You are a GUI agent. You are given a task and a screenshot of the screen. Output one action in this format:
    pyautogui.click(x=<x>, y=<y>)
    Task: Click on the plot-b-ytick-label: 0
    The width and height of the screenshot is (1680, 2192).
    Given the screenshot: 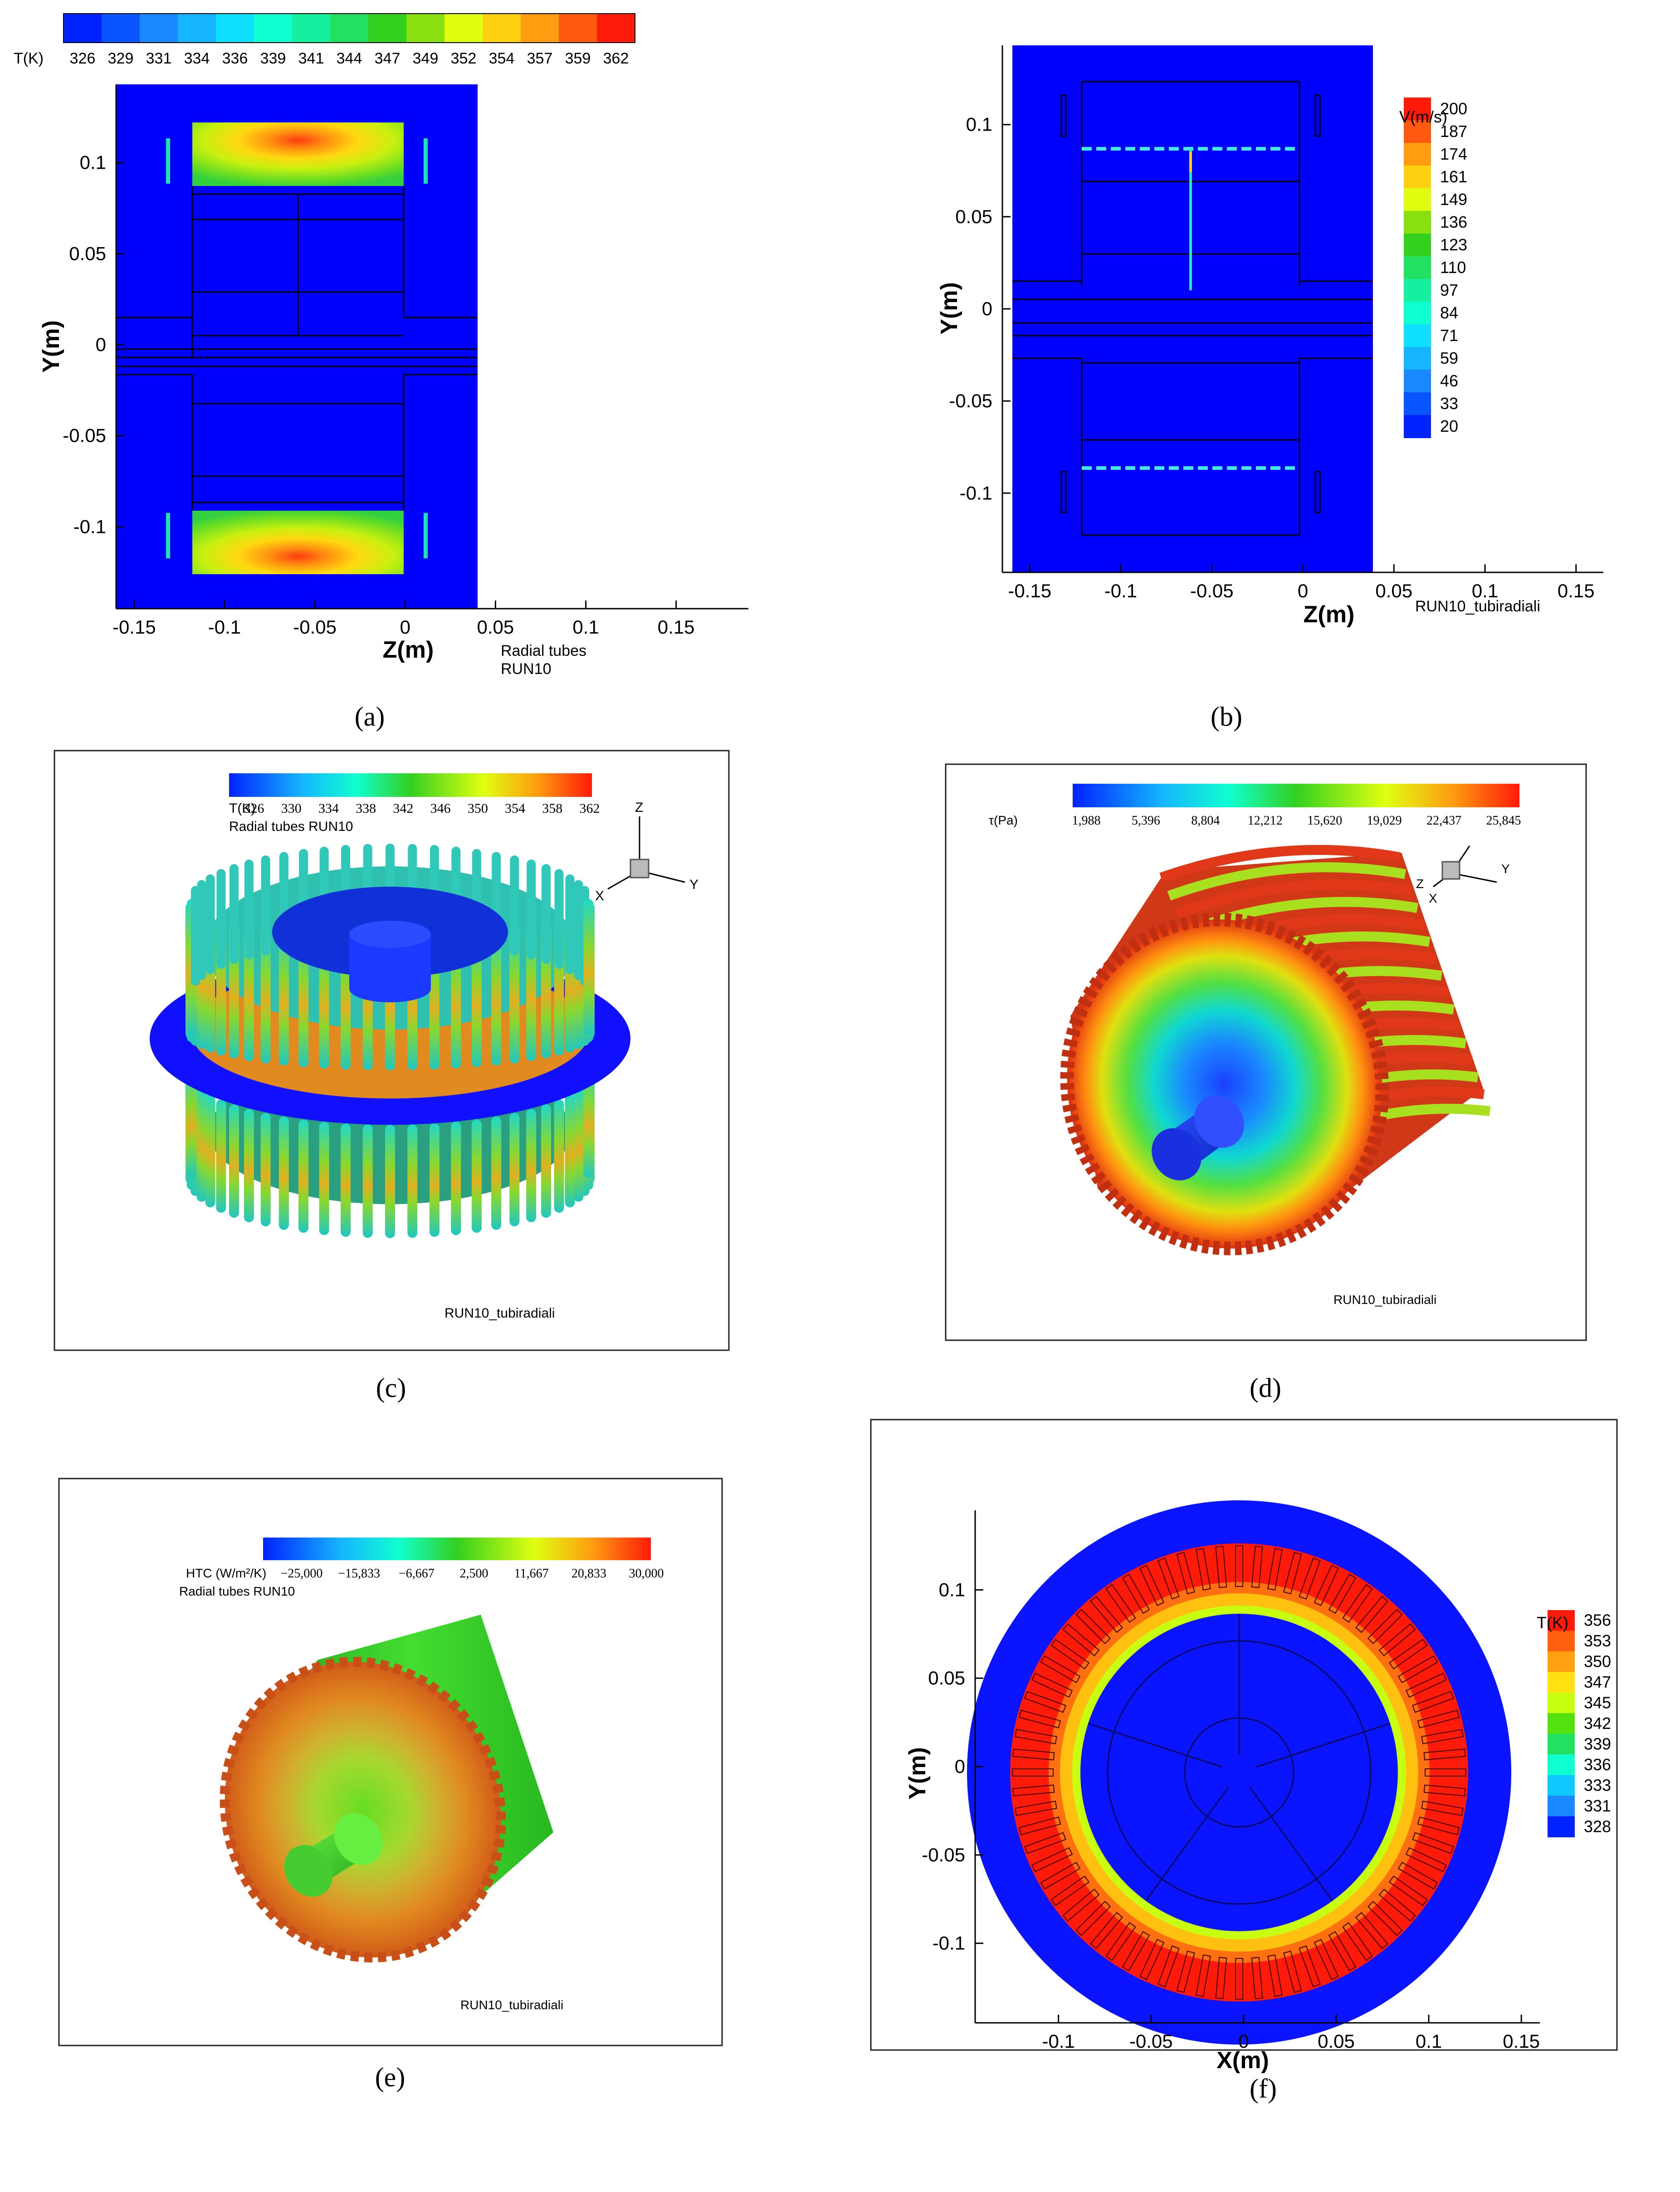 What is the action you would take?
    pyautogui.click(x=987, y=308)
    